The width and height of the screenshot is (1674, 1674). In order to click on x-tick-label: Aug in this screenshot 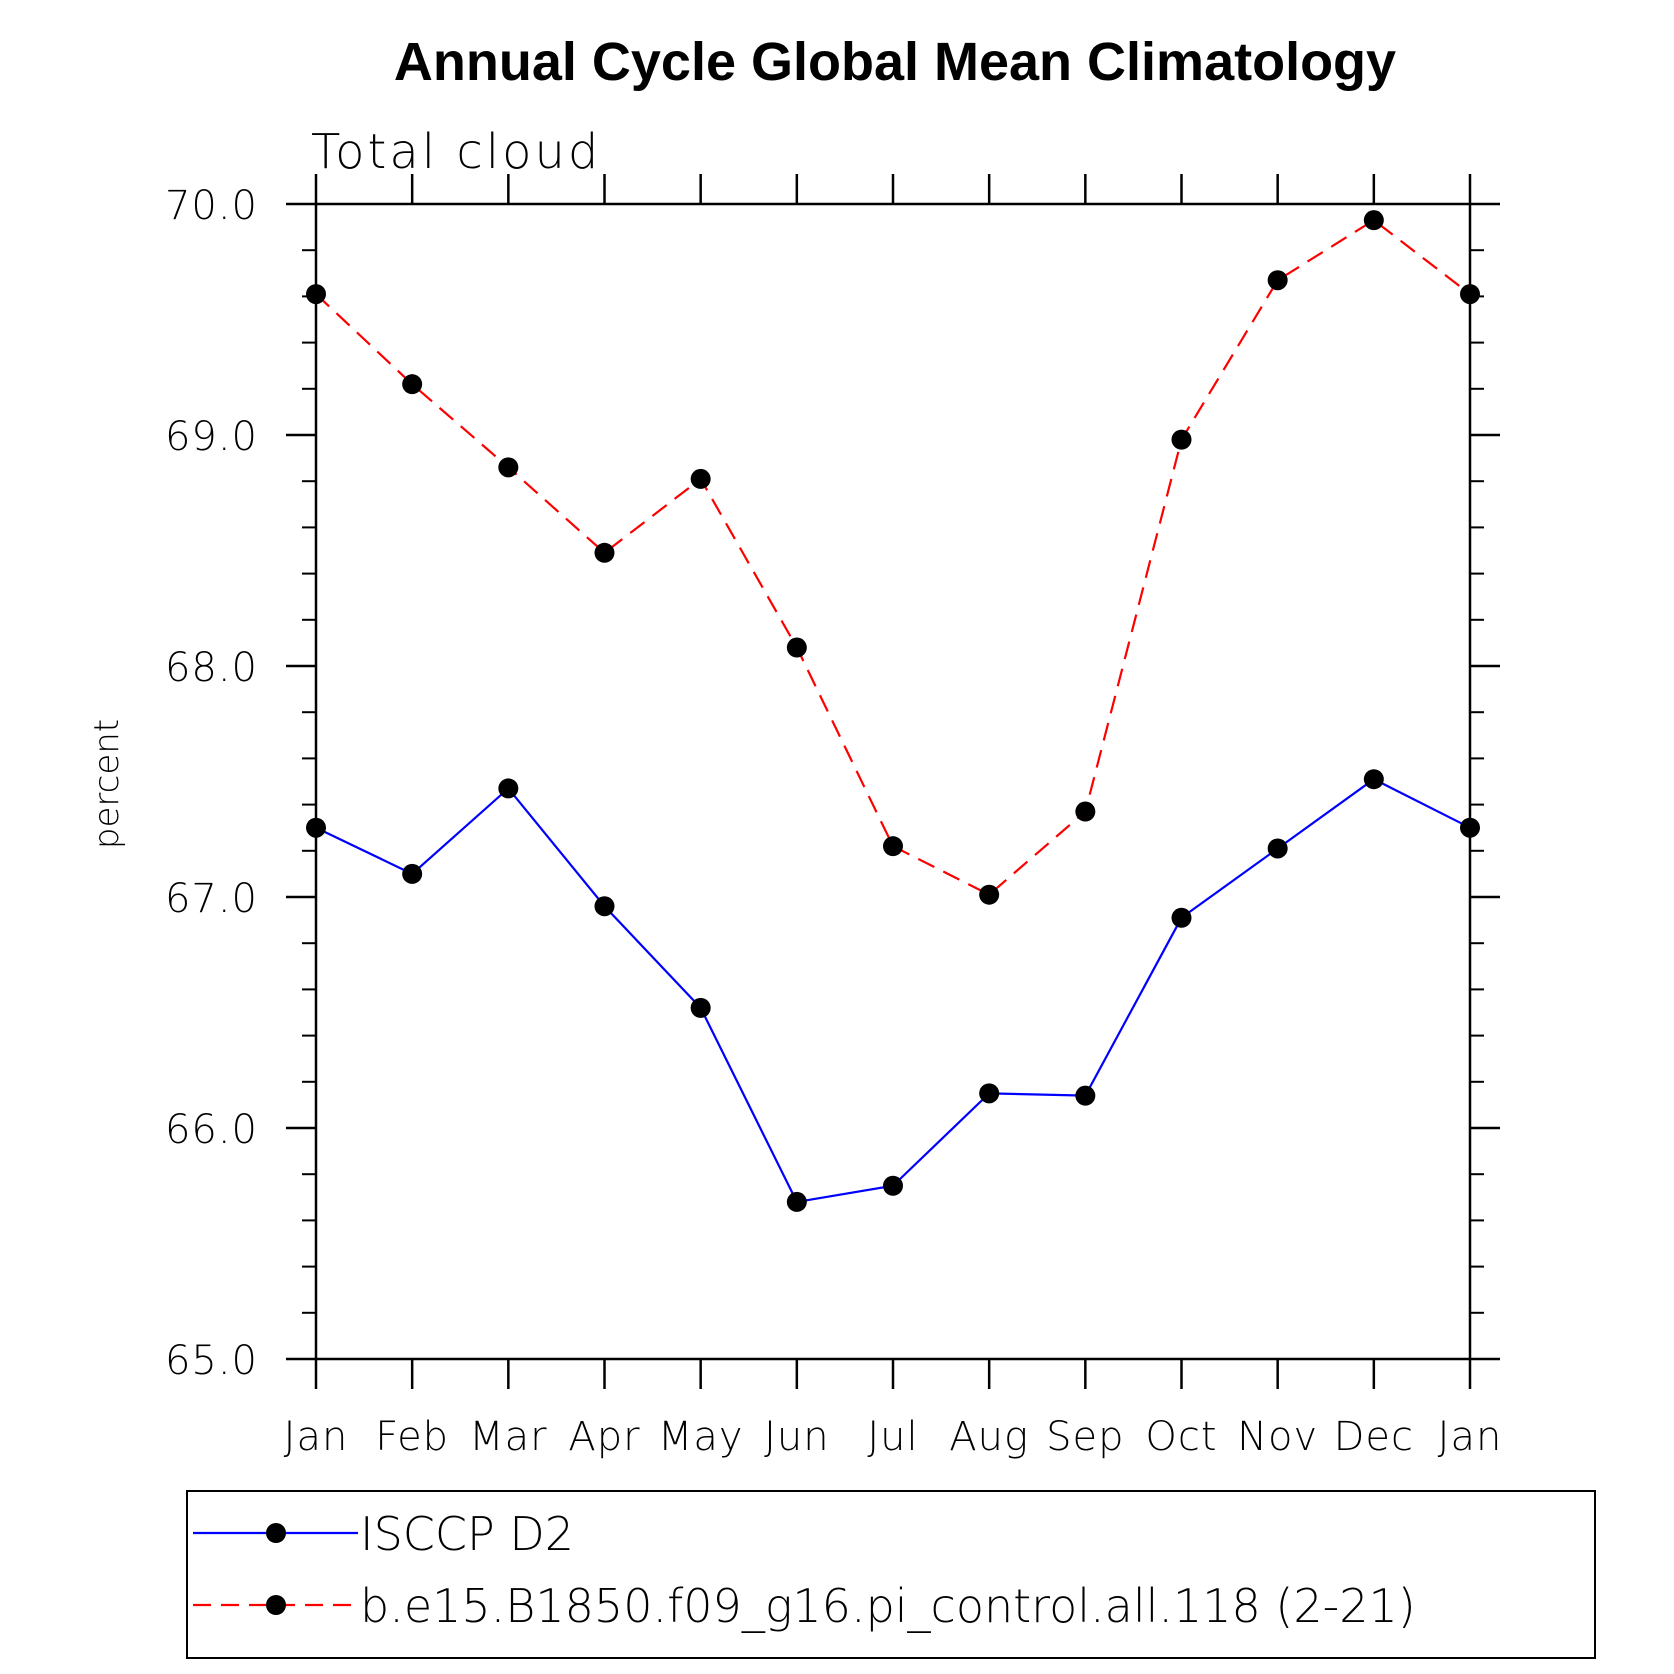, I will do `click(989, 1437)`.